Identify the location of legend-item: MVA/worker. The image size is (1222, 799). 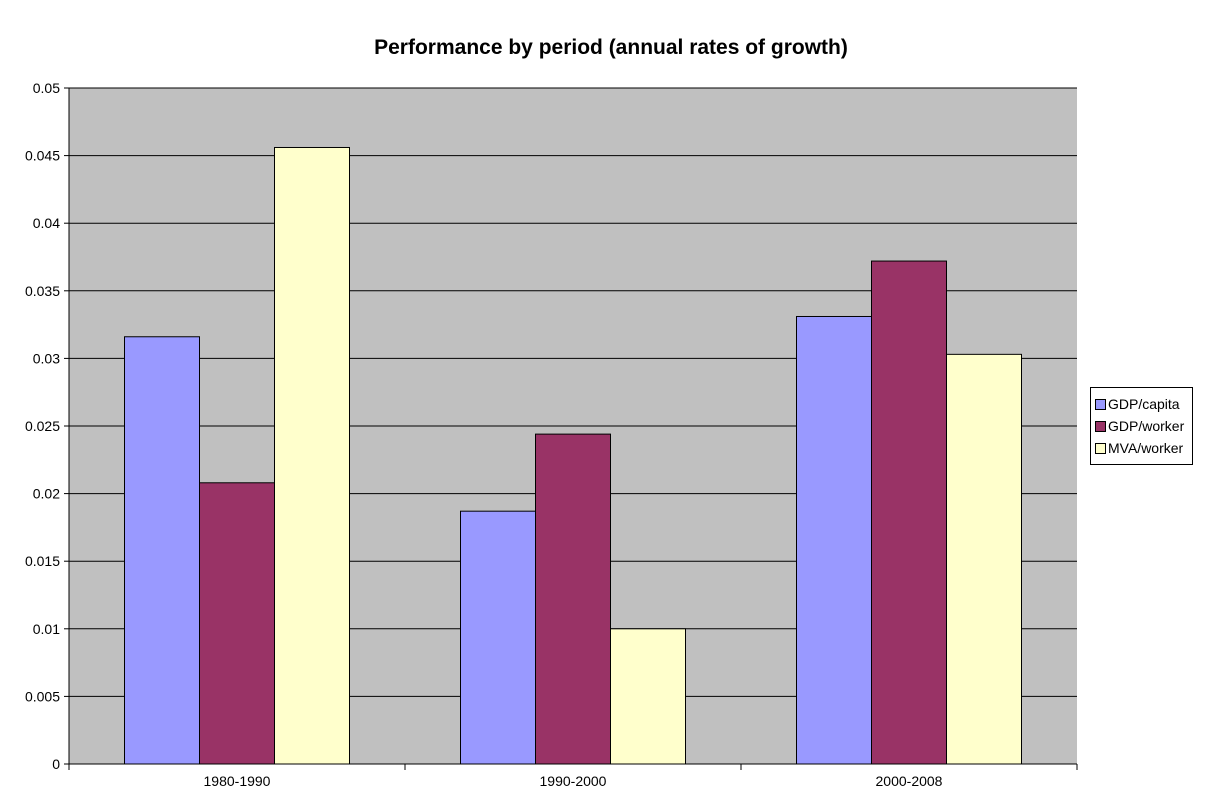
(1141, 448).